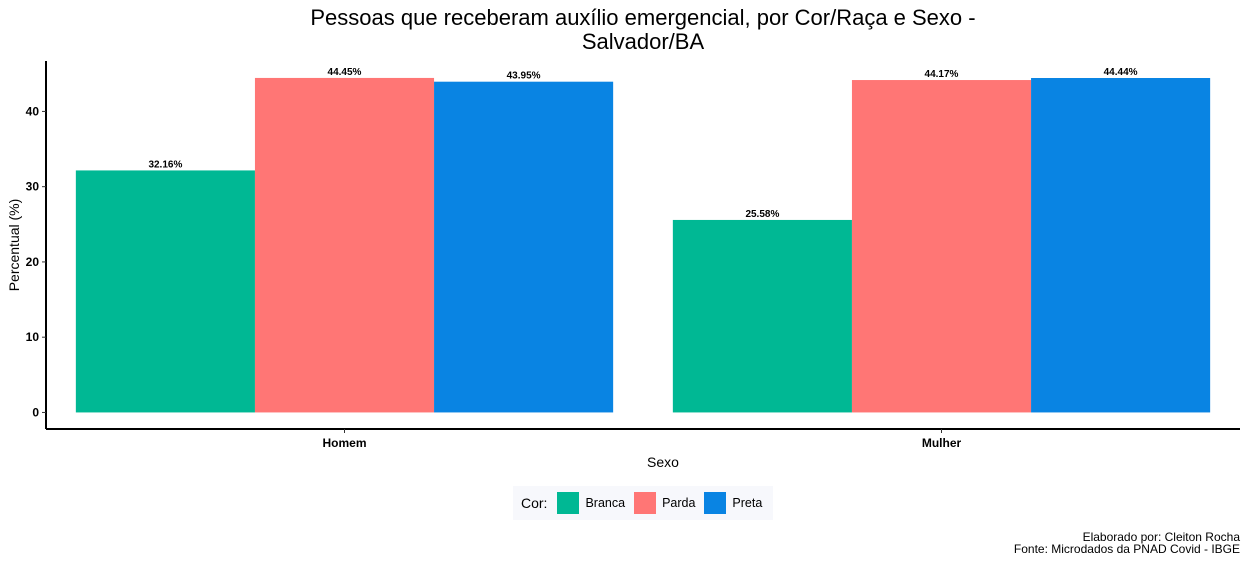  I want to click on x-tick-label: Mulher, so click(942, 443).